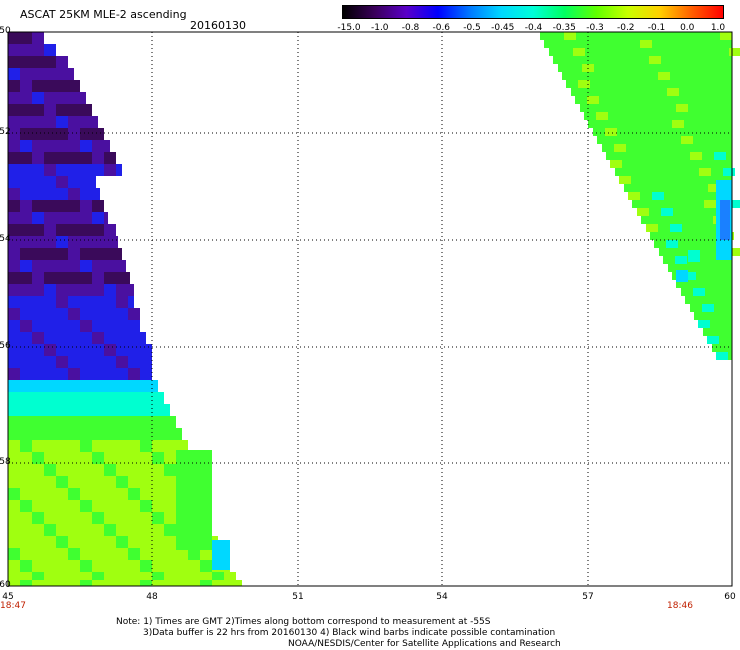  Describe the element at coordinates (5, 346) in the screenshot. I see `latitude-label: -56` at that location.